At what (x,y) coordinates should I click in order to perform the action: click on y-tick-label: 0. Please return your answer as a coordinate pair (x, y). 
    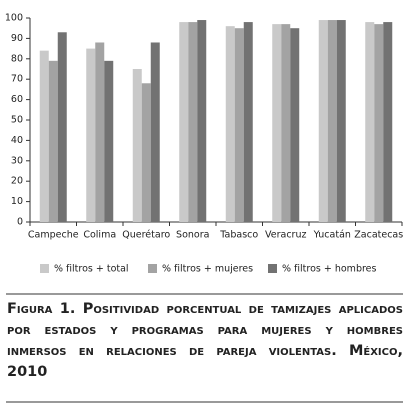
    Looking at the image, I should click on (20, 222).